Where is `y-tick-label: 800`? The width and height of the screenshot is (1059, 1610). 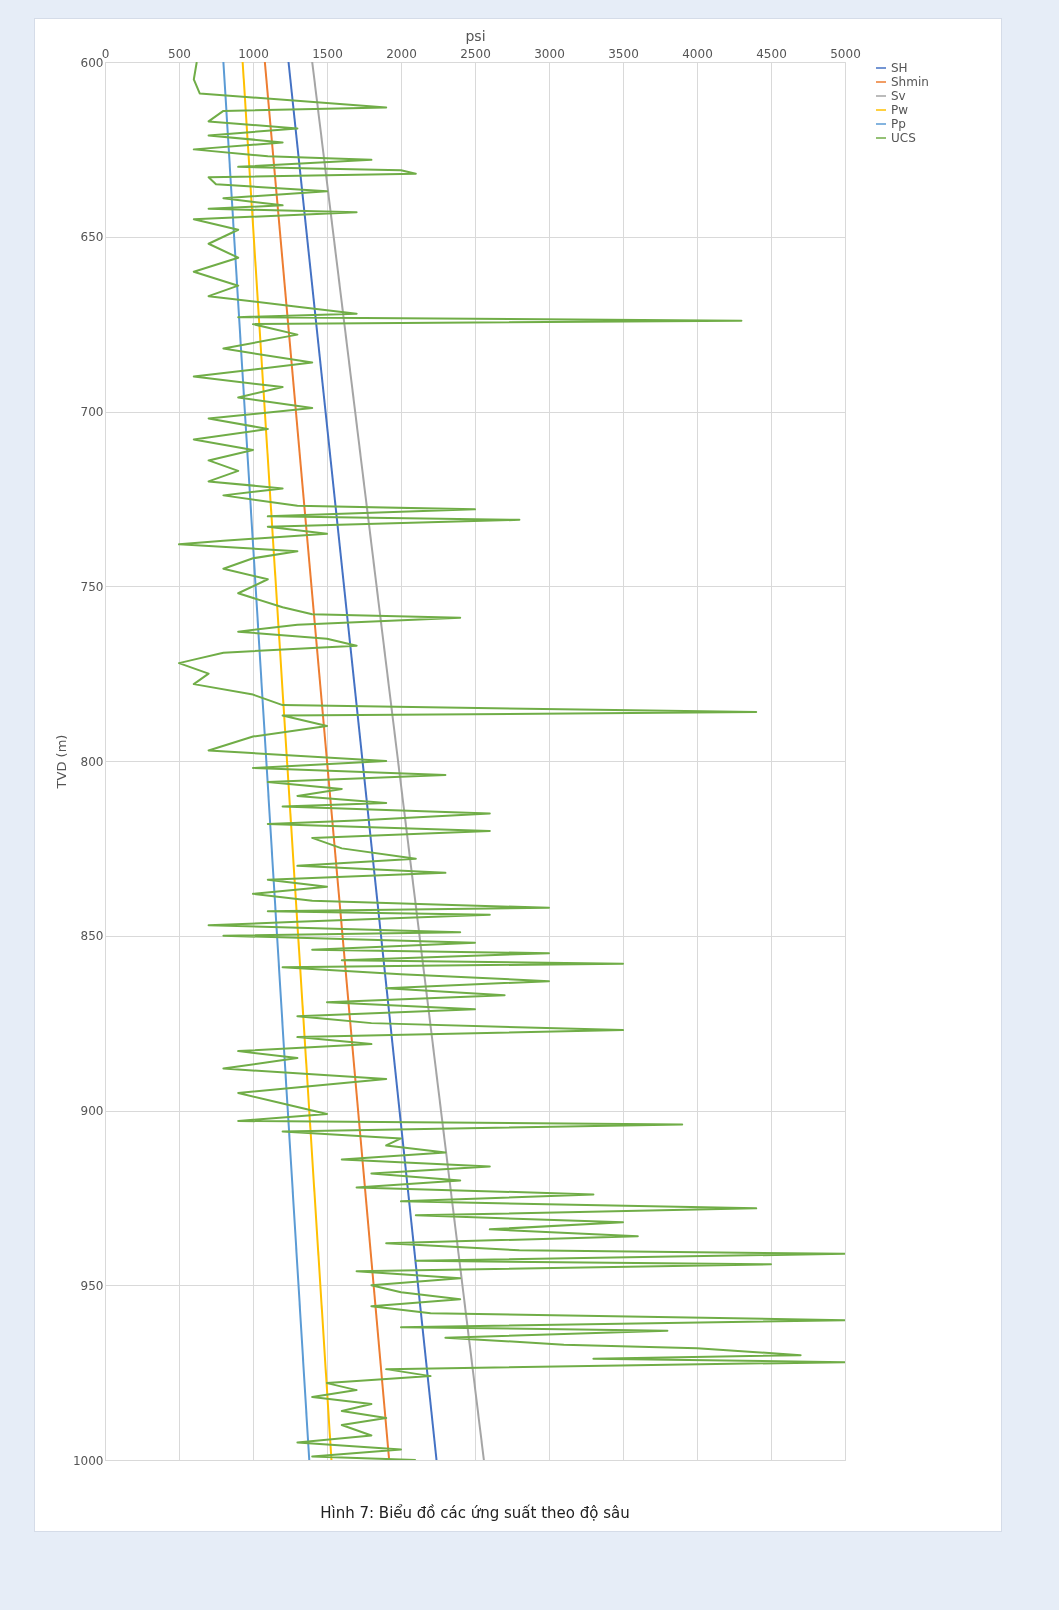
y-tick-label: 800 is located at coordinates (92, 761).